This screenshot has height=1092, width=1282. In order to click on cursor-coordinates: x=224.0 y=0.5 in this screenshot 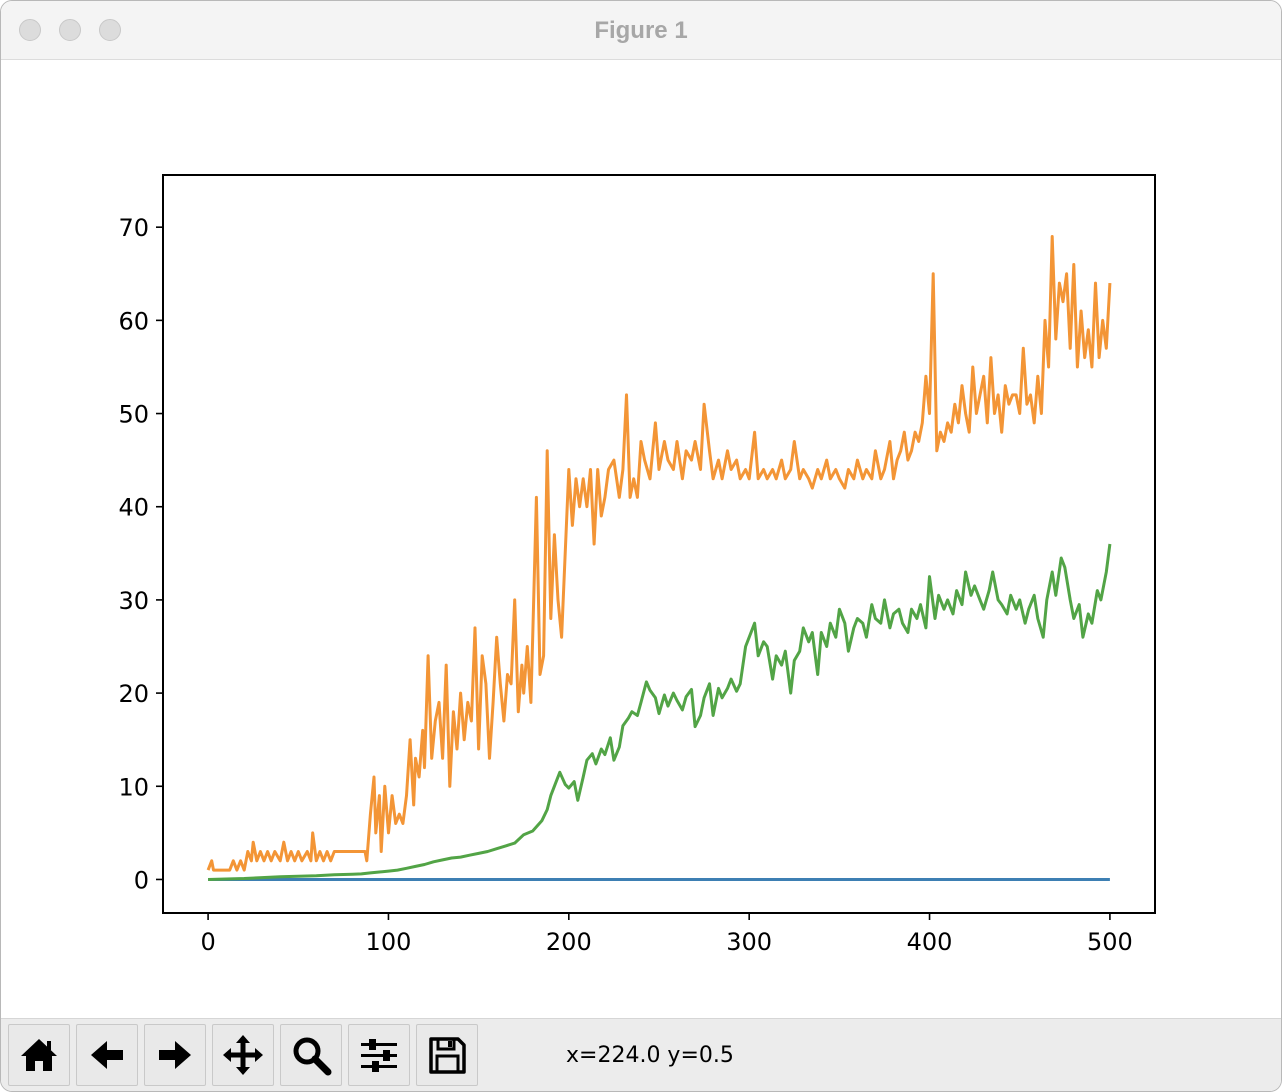, I will do `click(650, 1055)`.